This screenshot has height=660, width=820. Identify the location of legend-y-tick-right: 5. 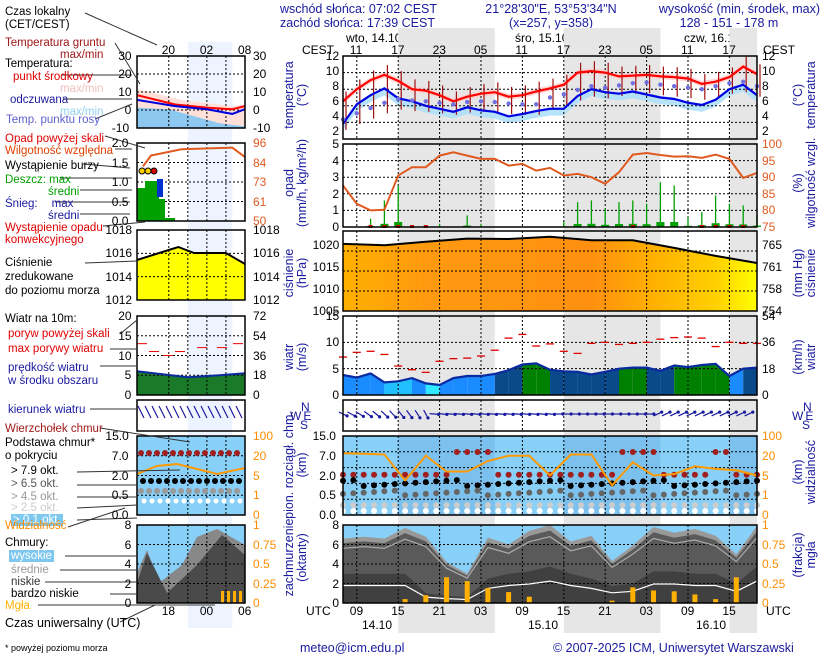
(256, 475).